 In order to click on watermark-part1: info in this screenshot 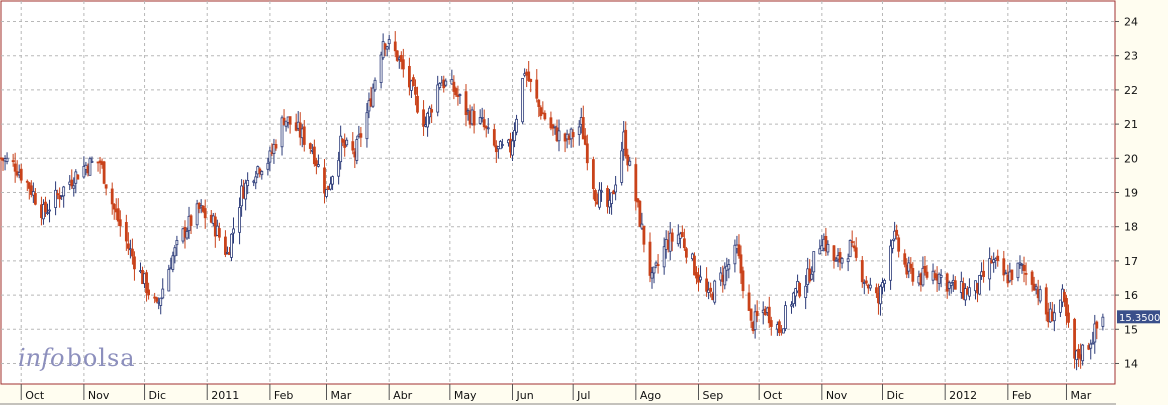, I will do `click(41, 358)`.